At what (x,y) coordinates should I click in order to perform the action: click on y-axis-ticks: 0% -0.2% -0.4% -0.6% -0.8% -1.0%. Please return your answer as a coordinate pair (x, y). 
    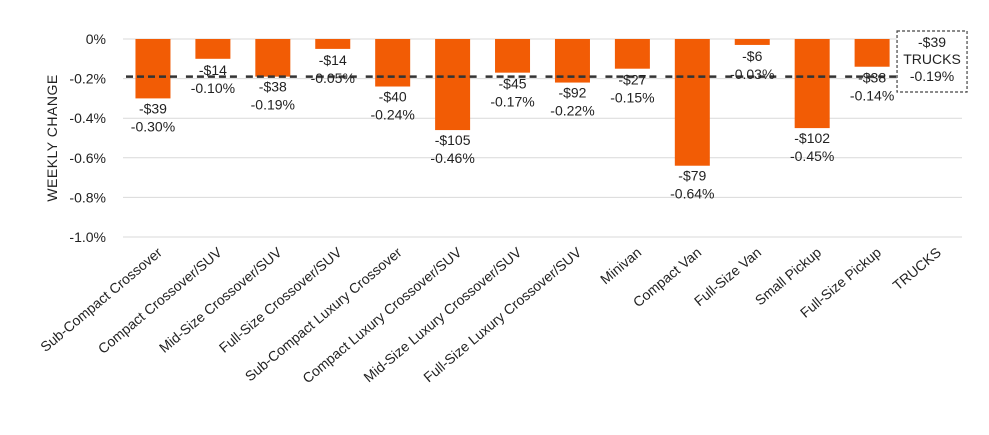
    Looking at the image, I should click on (87, 138).